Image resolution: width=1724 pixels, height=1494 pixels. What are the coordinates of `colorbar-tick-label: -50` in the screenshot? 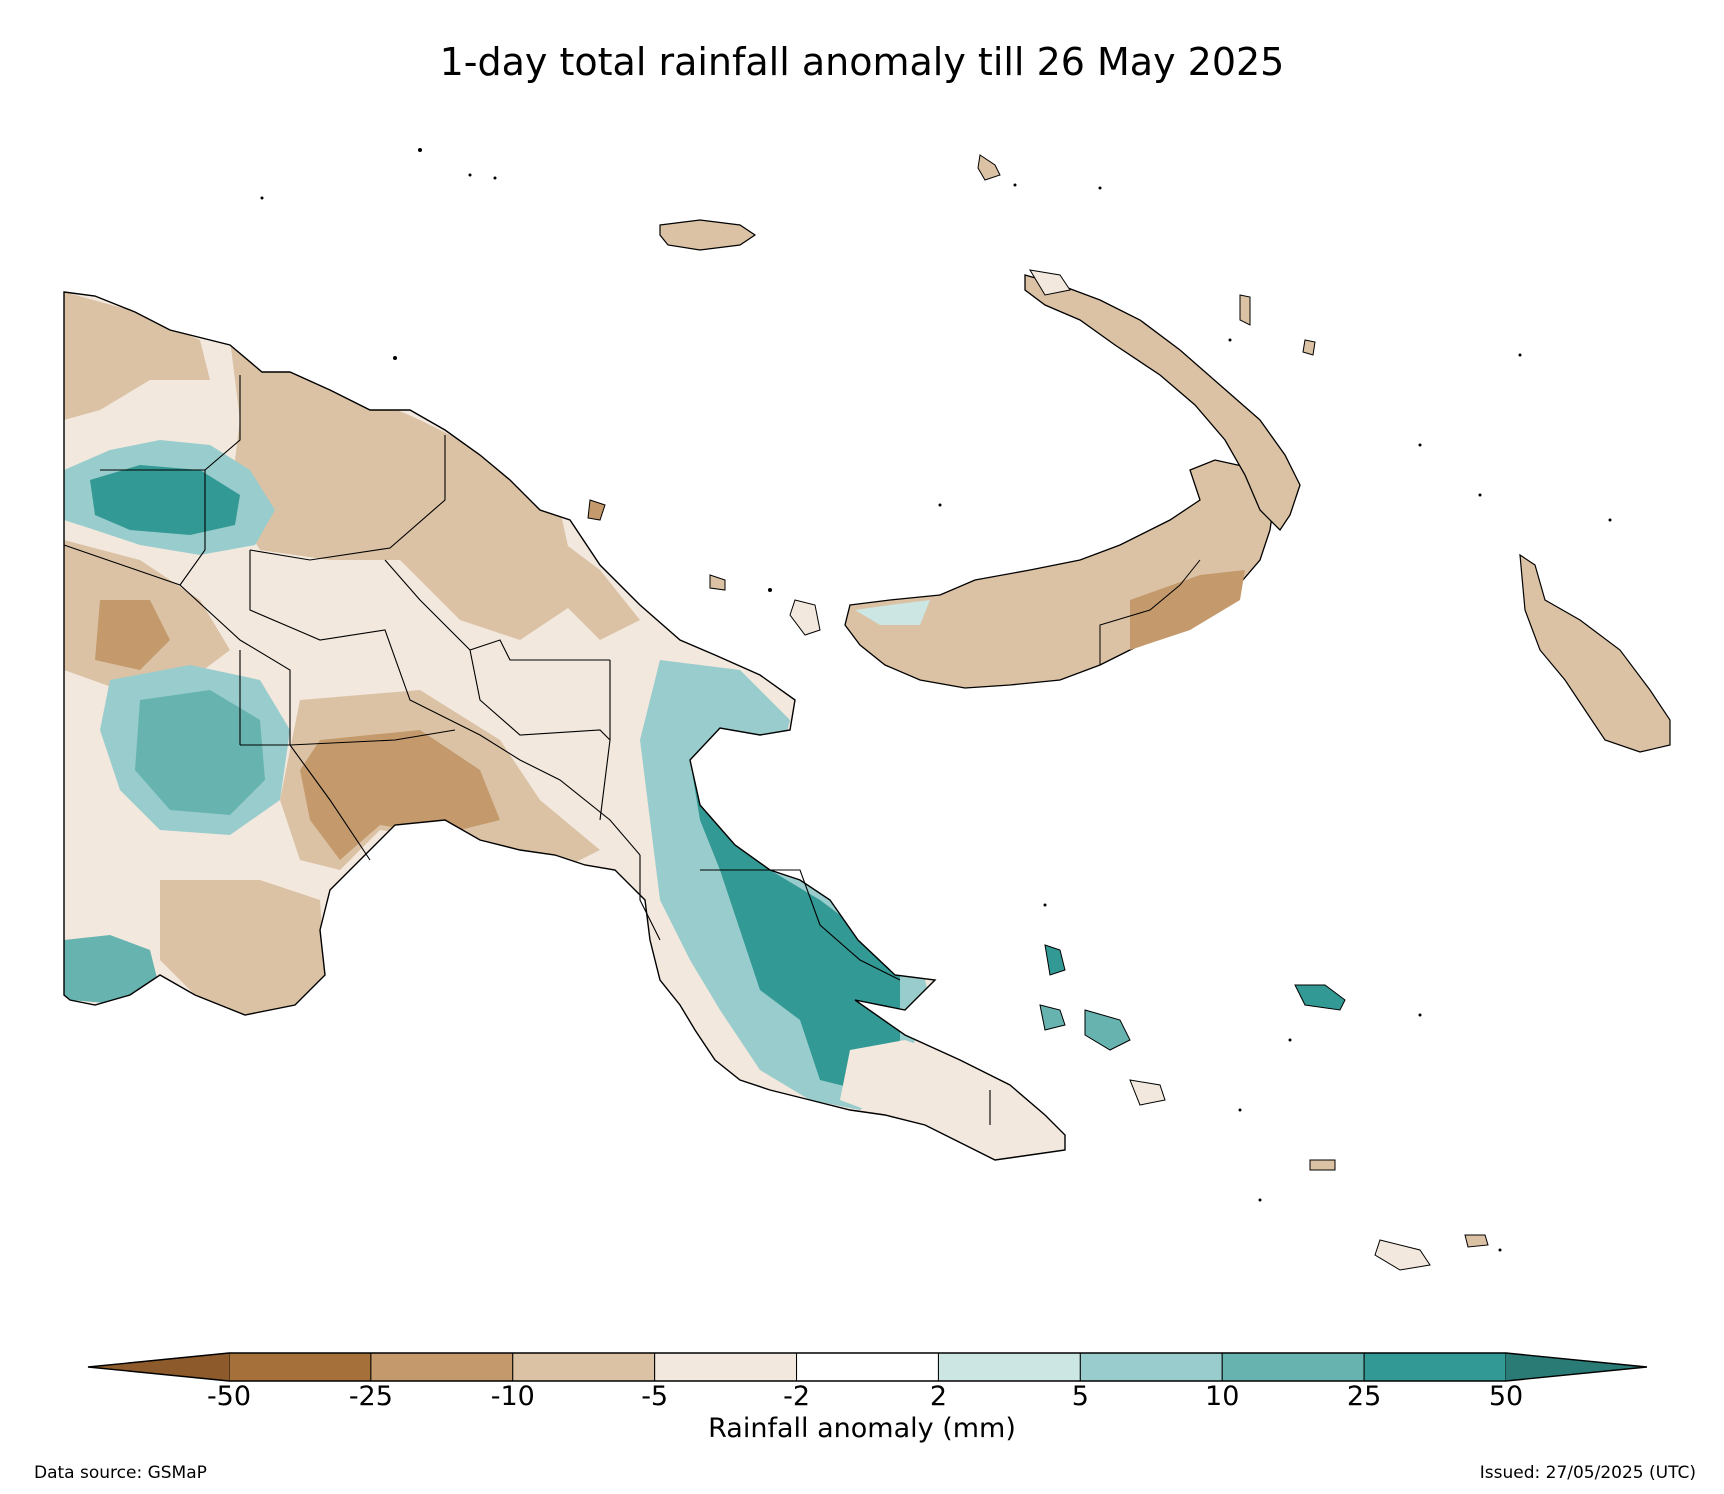 It's located at (229, 1396).